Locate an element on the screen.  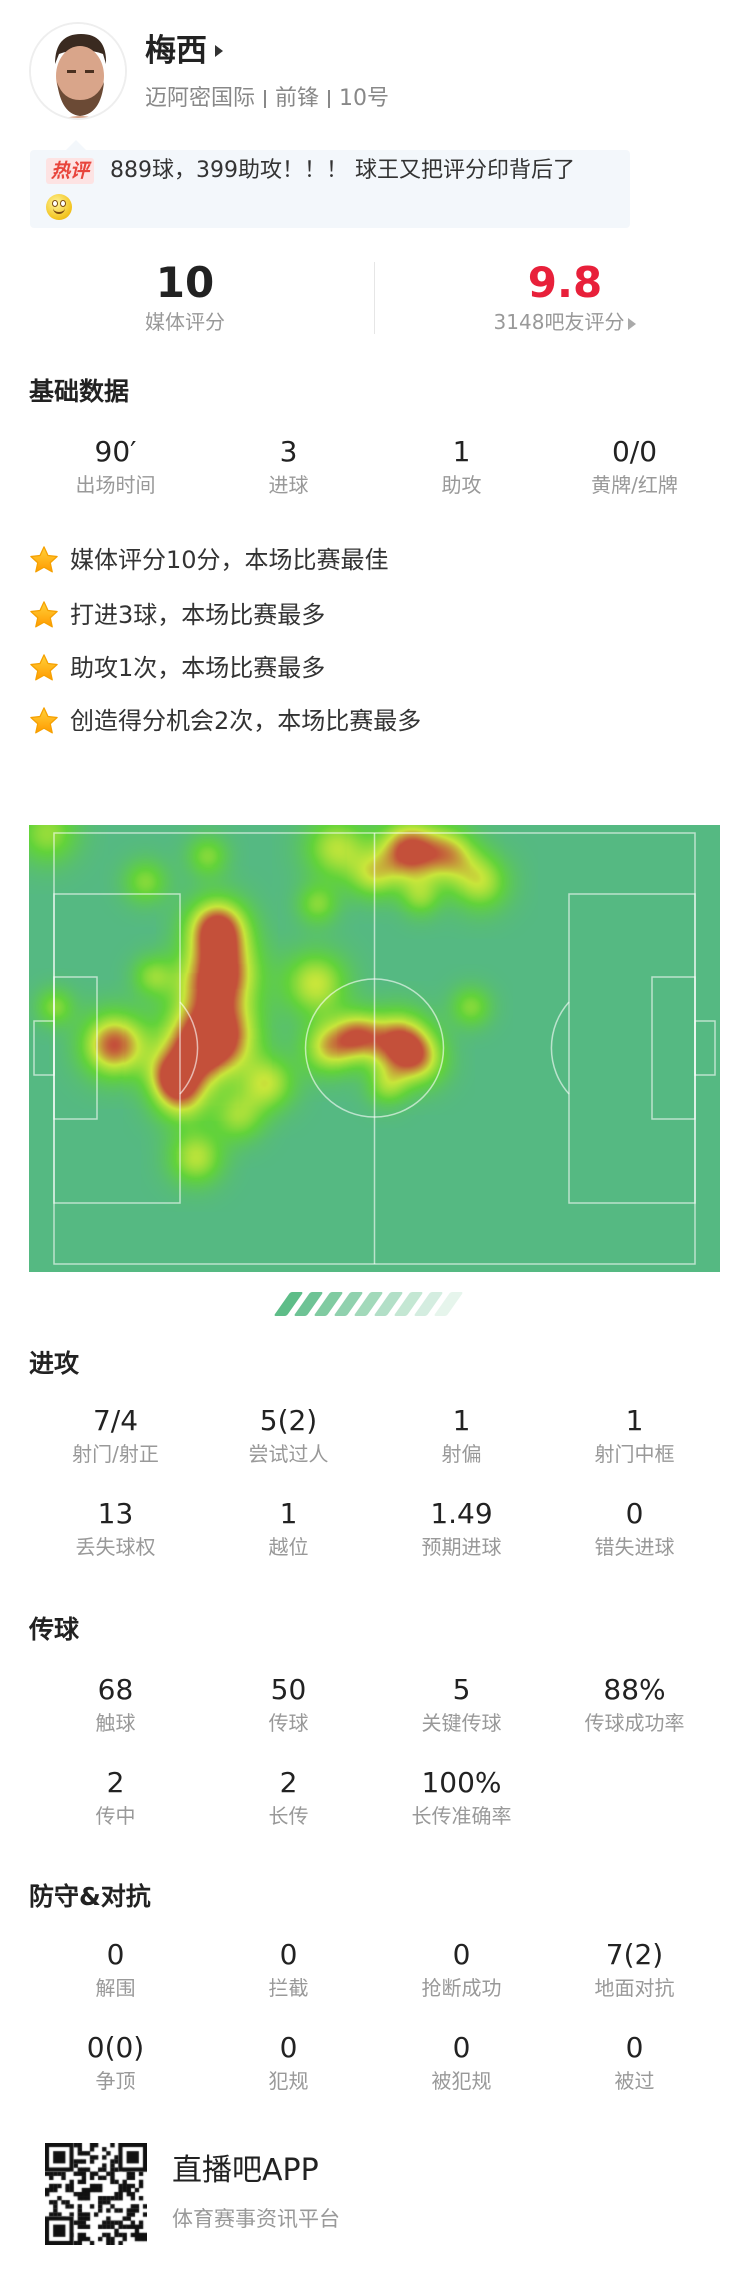
stat-item: 0/0 黄牌/红牌 is located at coordinates (634, 481).